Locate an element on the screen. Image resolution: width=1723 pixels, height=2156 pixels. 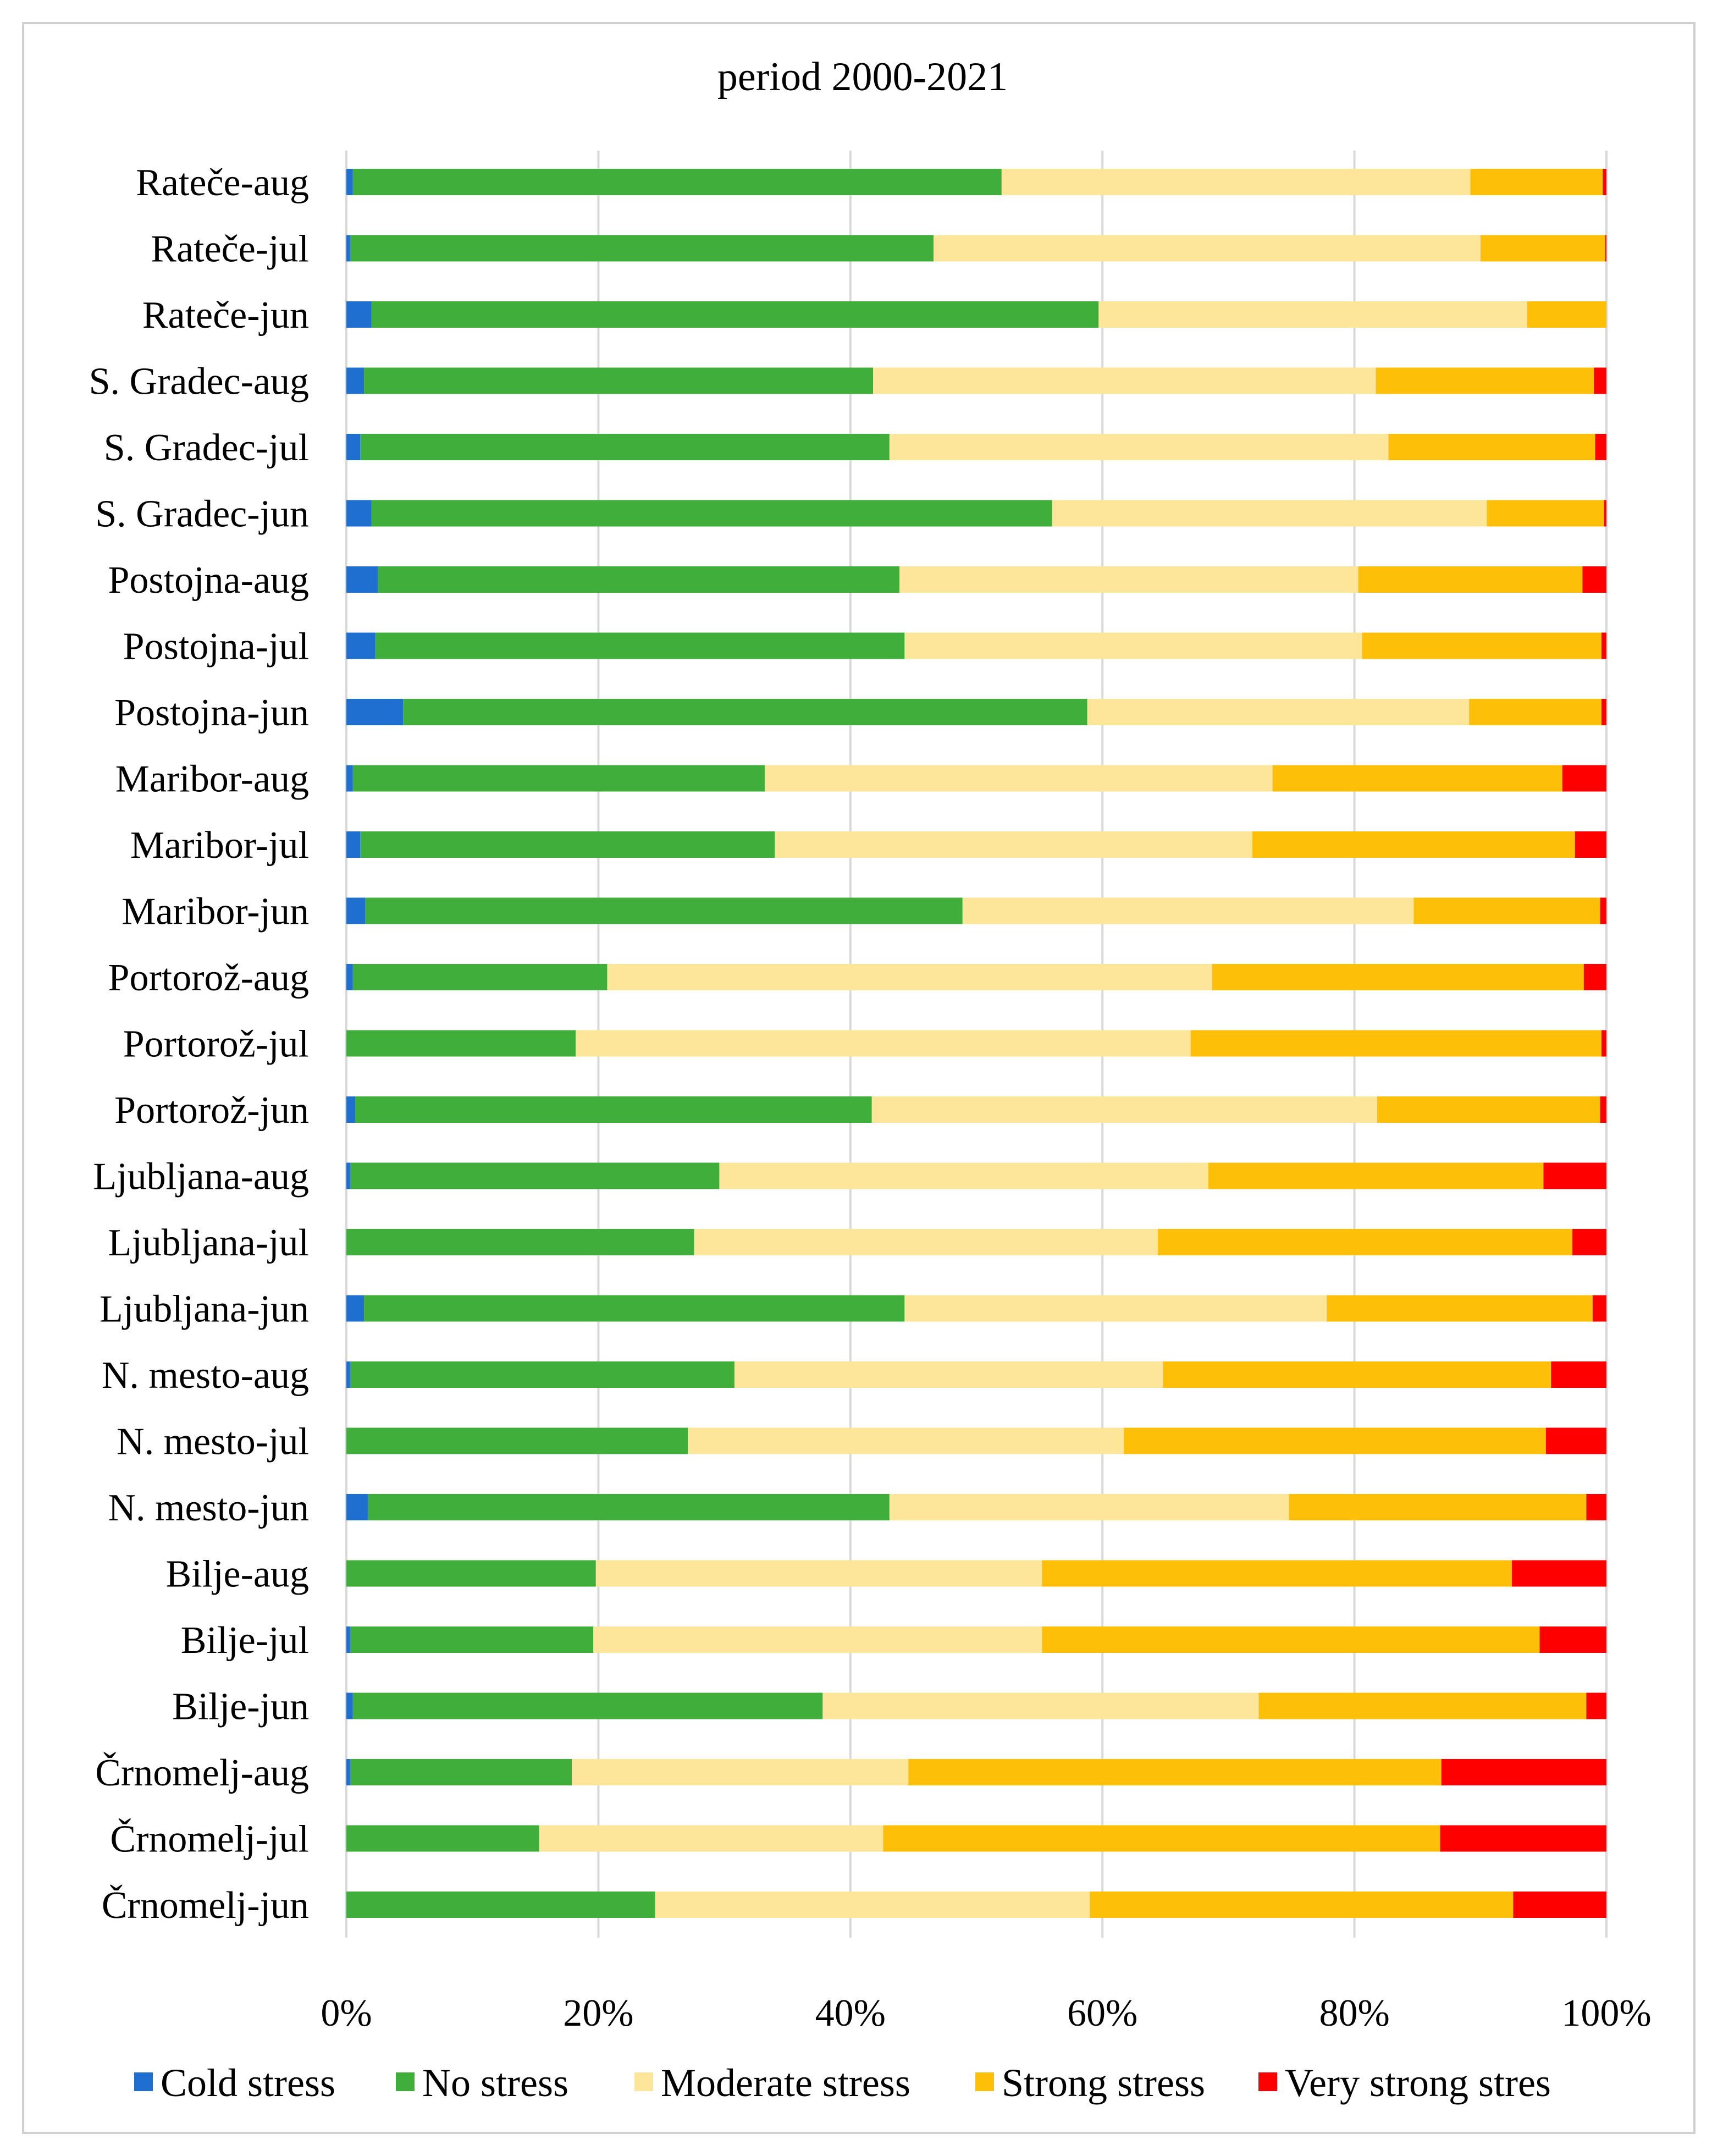
category-label: Rateče-aug is located at coordinates (223, 183).